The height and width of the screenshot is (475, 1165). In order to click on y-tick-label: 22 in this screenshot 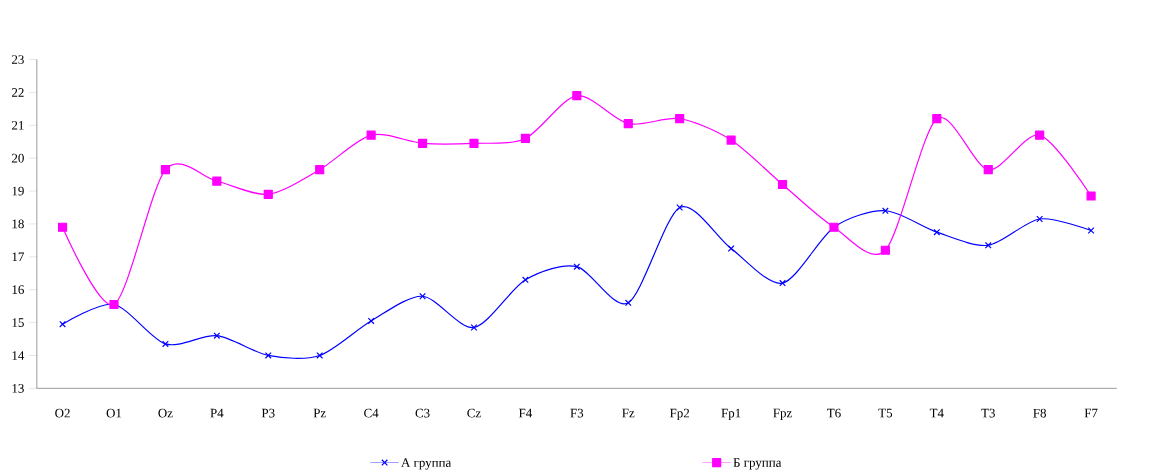, I will do `click(17, 92)`.